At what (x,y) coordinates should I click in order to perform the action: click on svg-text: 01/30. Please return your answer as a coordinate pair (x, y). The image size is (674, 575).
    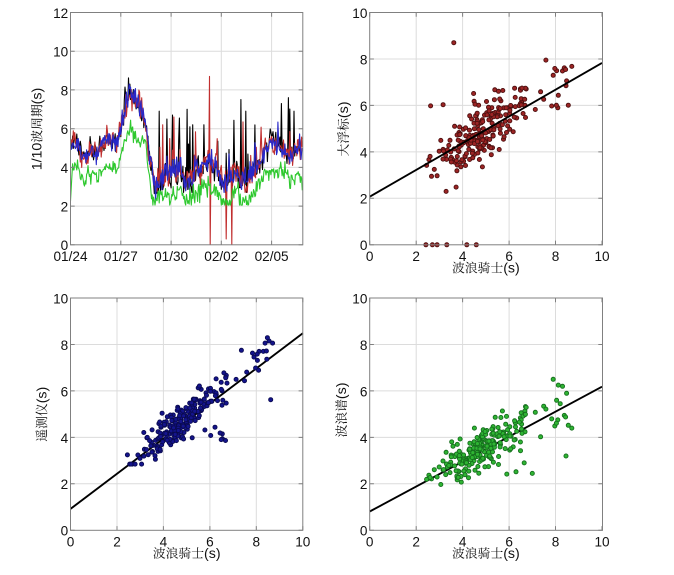
    Looking at the image, I should click on (171, 256).